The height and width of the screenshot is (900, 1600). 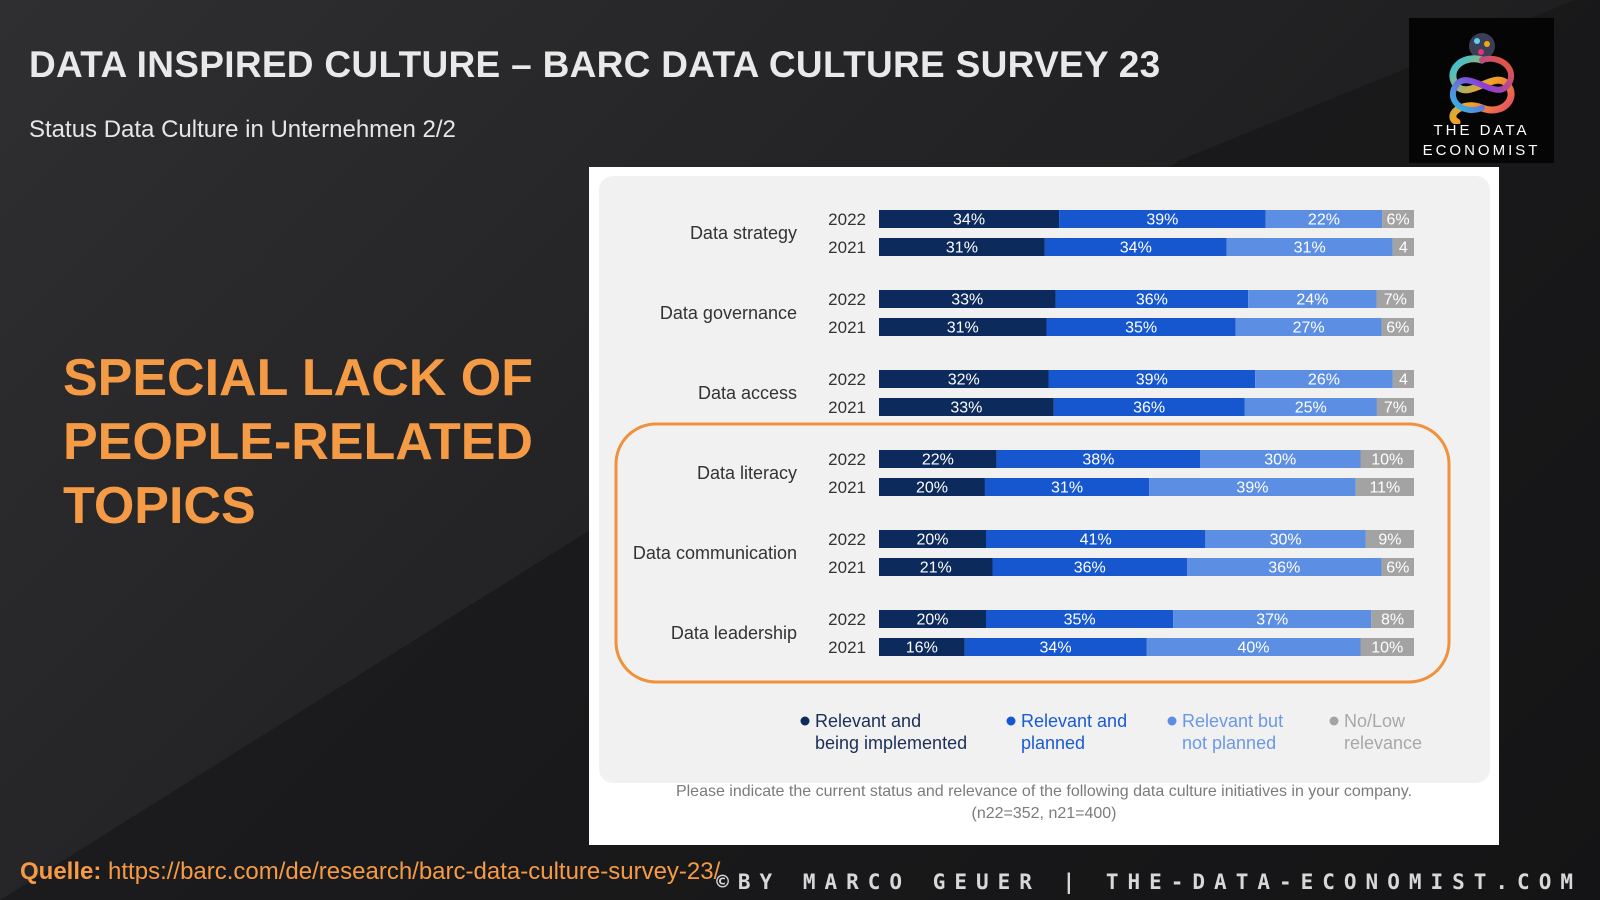 I want to click on data-label-data-literacy-2021-s1: 20%, so click(x=932, y=488).